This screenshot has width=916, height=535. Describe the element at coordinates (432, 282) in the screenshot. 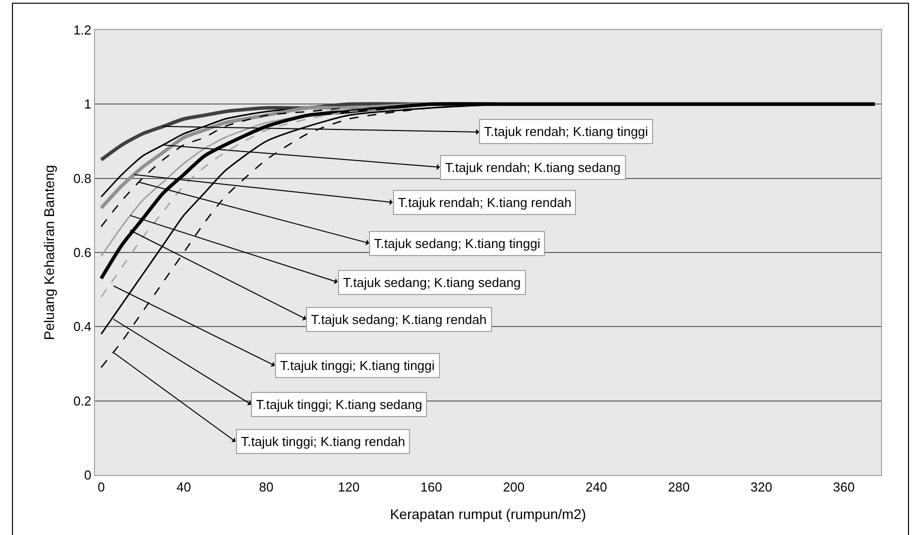

I see `annotation: T.tajuk sedang; K.tiang sedang` at that location.